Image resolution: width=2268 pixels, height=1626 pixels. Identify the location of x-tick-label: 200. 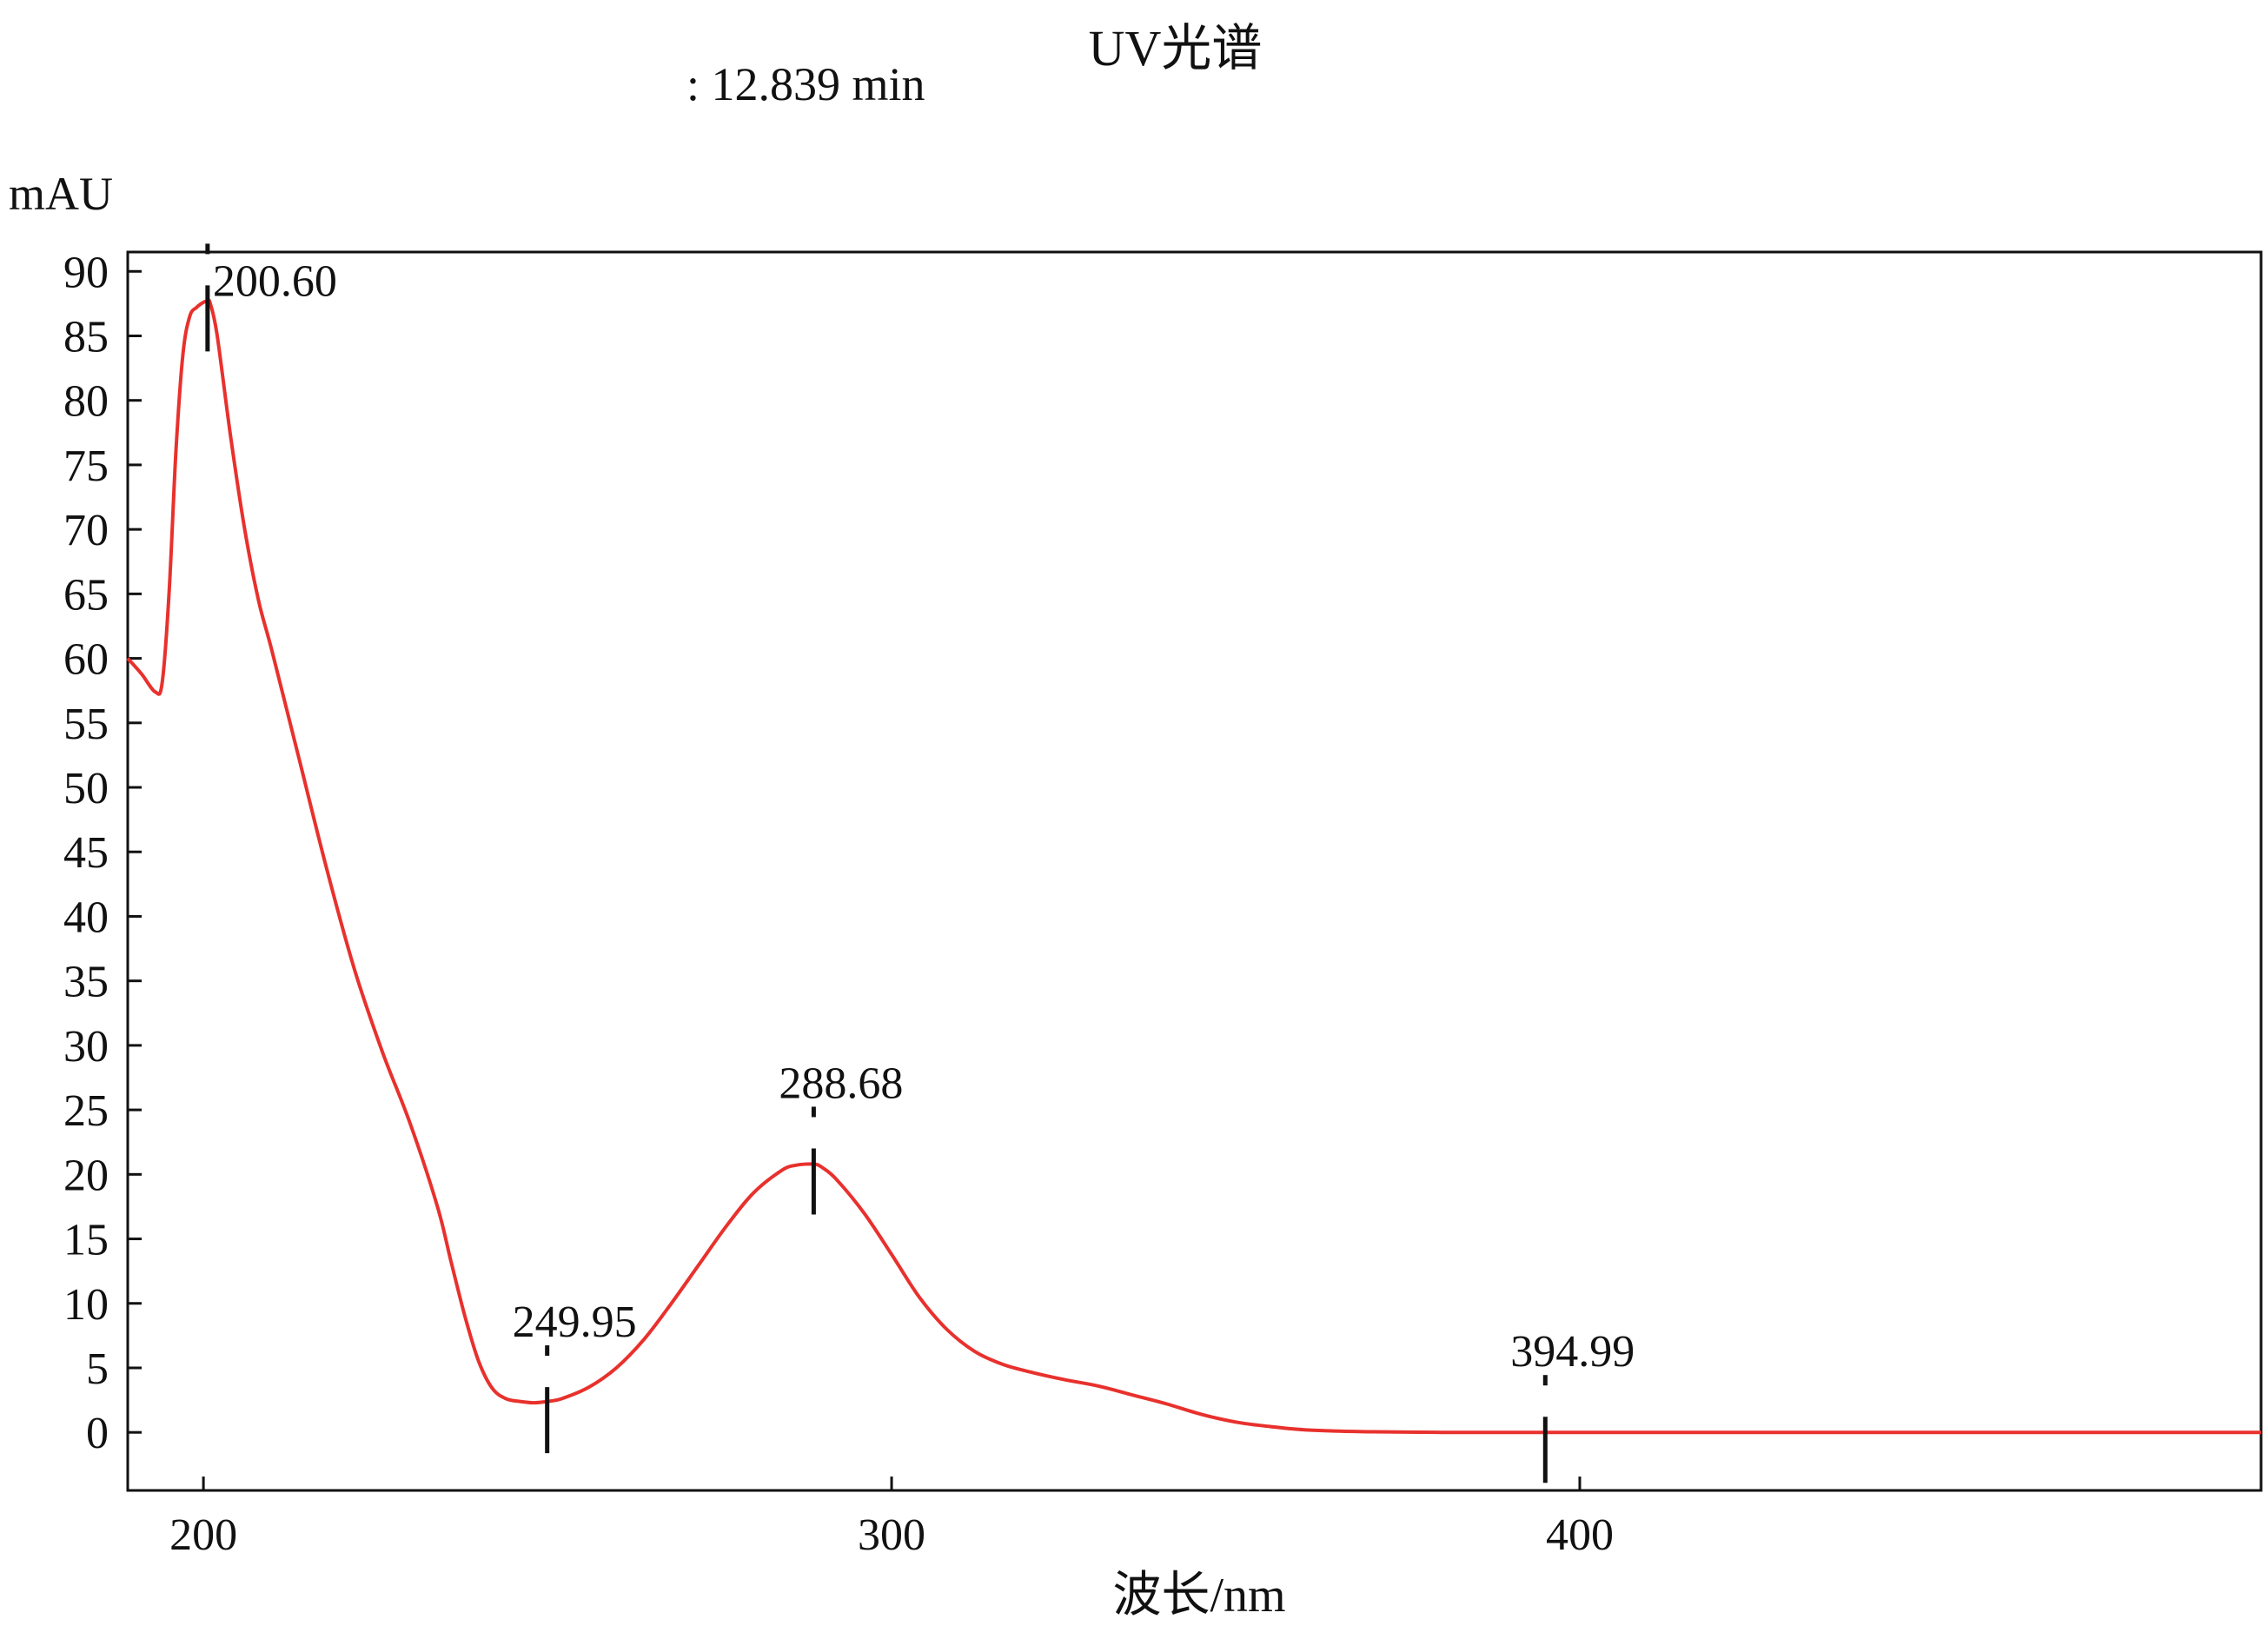
(203, 1535).